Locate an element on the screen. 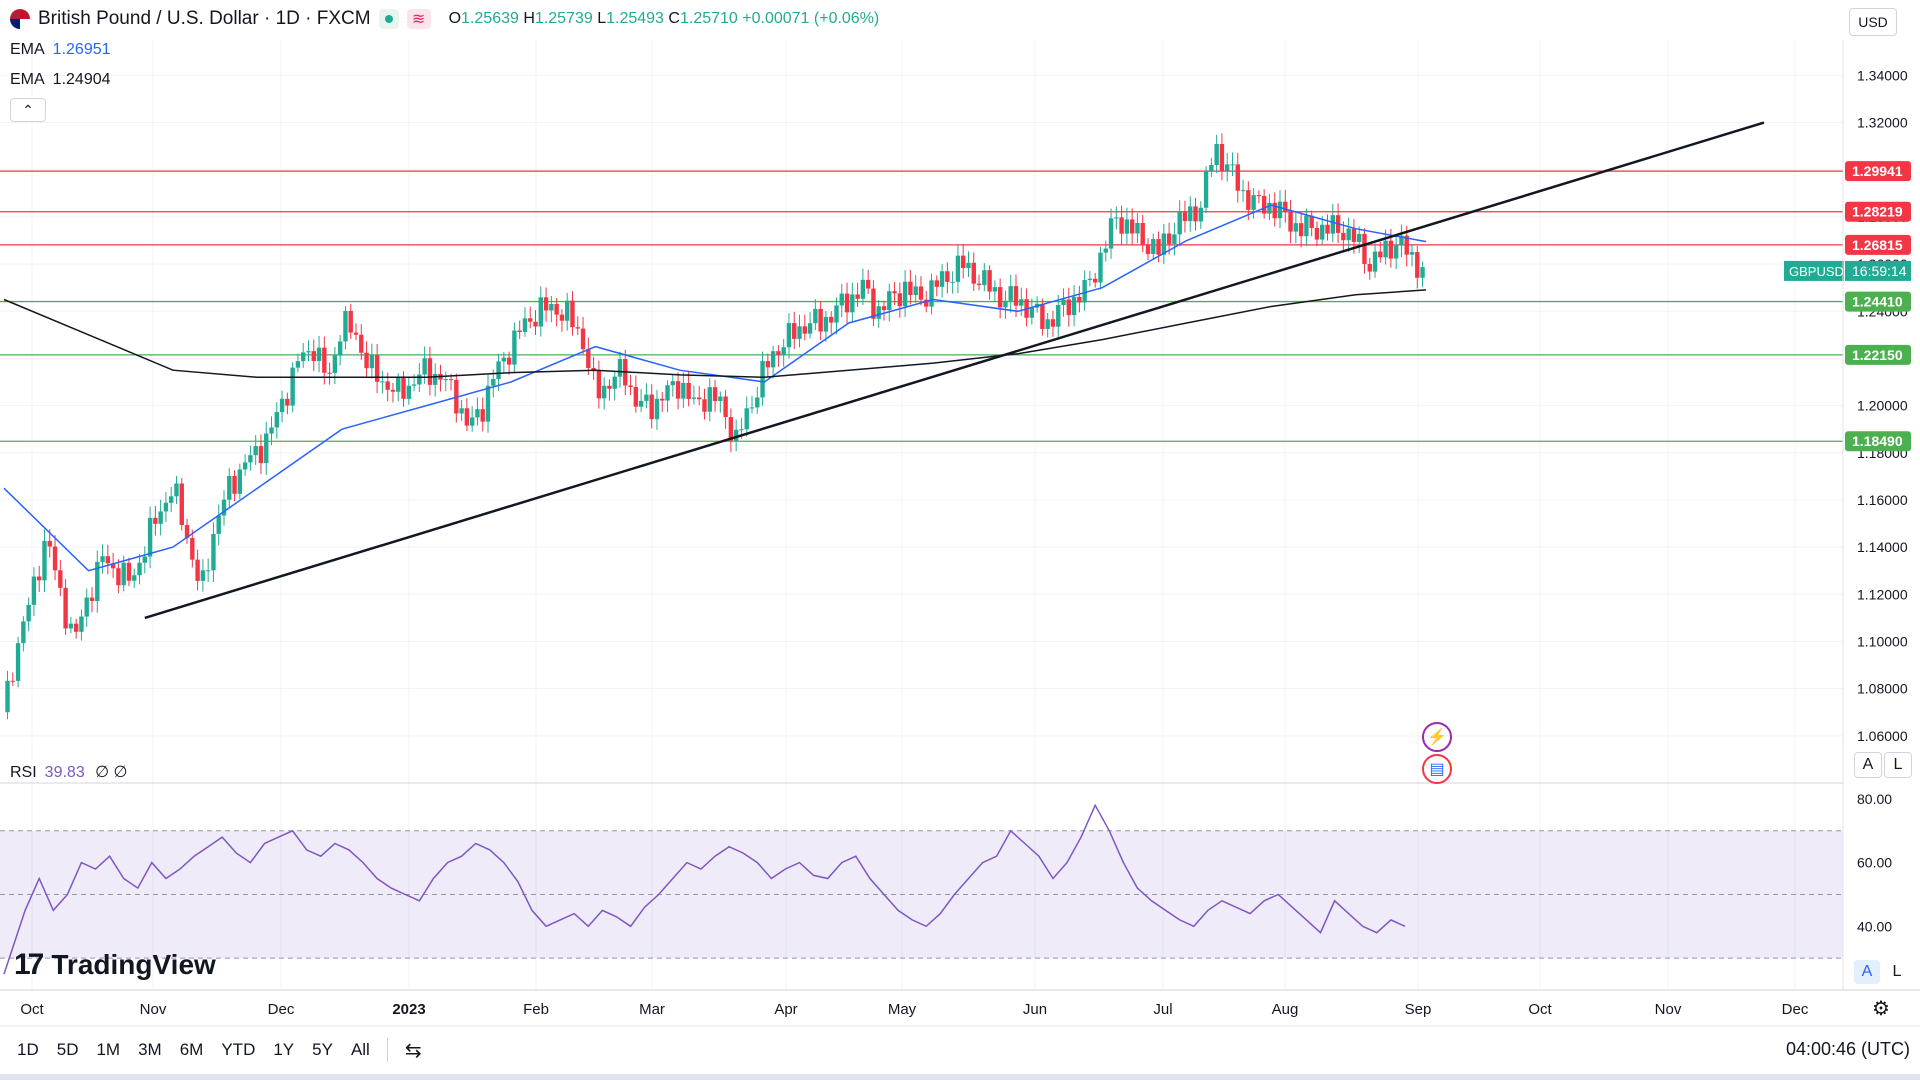 The height and width of the screenshot is (1080, 1920). range-all: All is located at coordinates (360, 1049).